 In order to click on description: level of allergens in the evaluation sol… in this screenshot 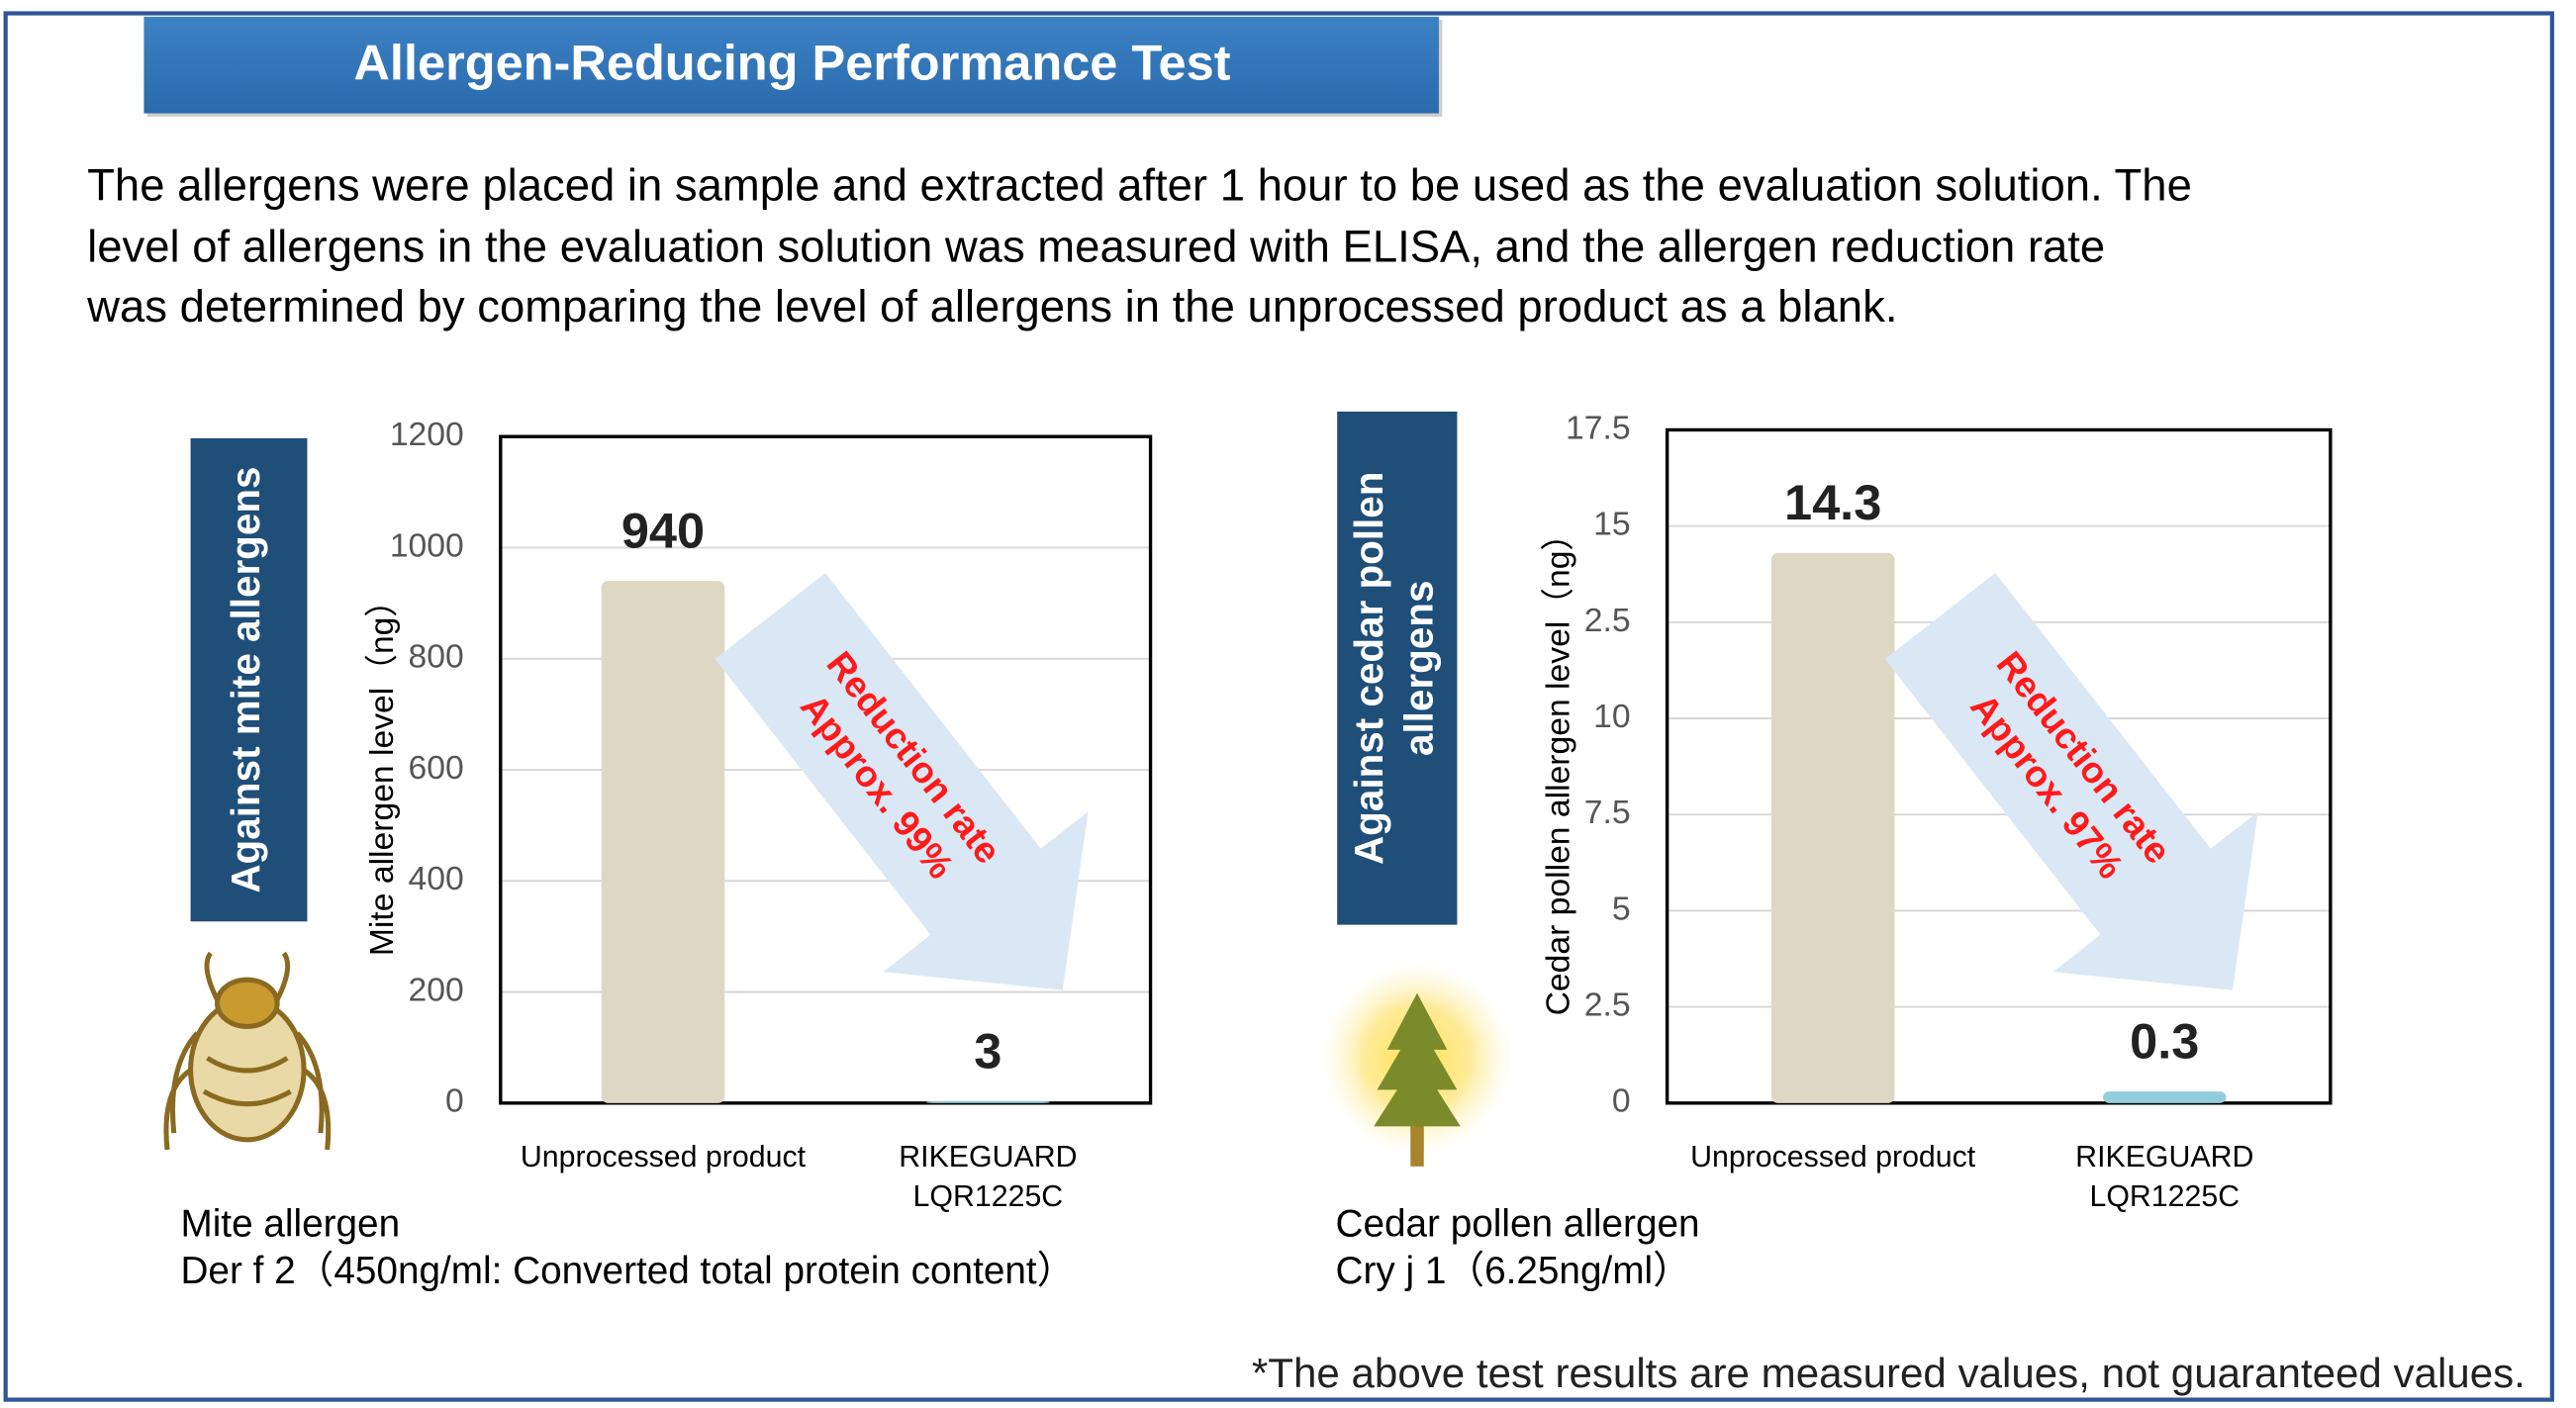, I will do `click(1096, 247)`.